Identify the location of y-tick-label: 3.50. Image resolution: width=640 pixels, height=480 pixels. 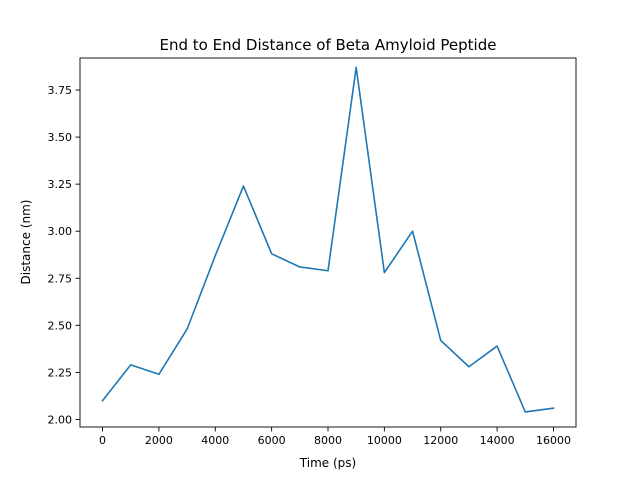
(60, 137).